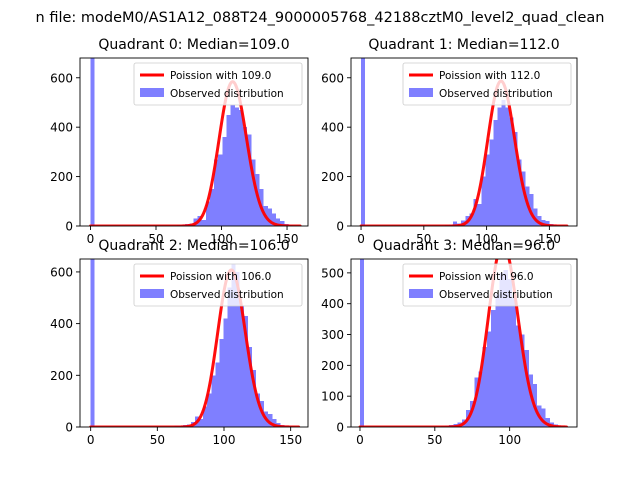  I want to click on y-tick-label: 500, so click(332, 273).